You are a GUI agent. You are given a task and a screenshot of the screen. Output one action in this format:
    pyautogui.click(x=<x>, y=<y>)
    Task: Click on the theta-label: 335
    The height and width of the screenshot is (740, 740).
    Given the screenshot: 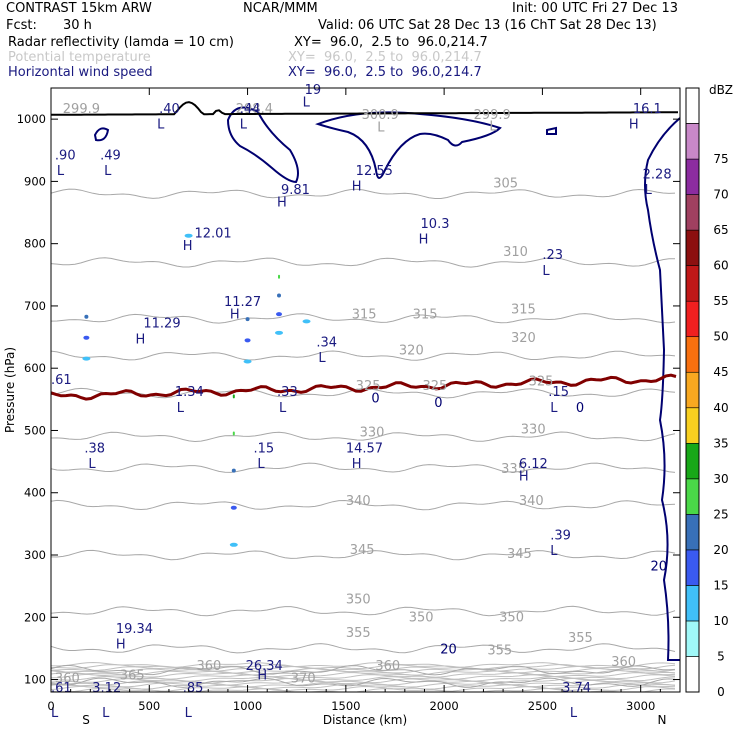 What is the action you would take?
    pyautogui.click(x=513, y=469)
    